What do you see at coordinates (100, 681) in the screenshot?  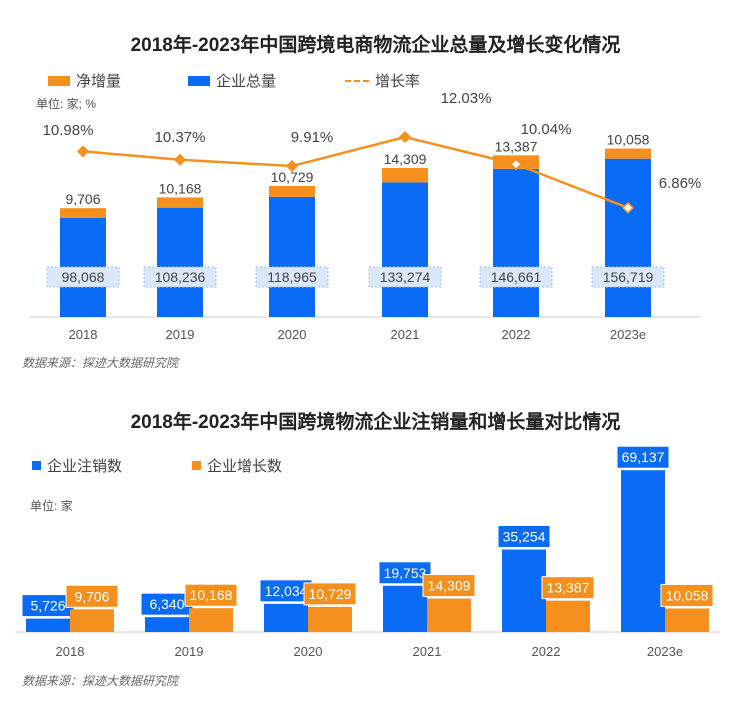 I see `chart2-source: 数据来源：探迹大数据研究院` at bounding box center [100, 681].